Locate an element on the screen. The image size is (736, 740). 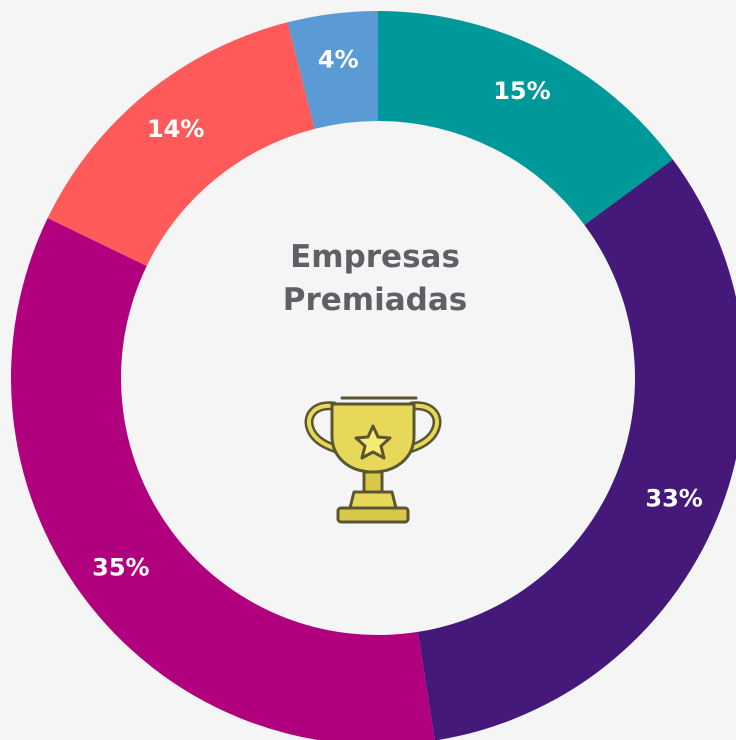
chart-title: Empresas Premiadas is located at coordinates (375, 278).